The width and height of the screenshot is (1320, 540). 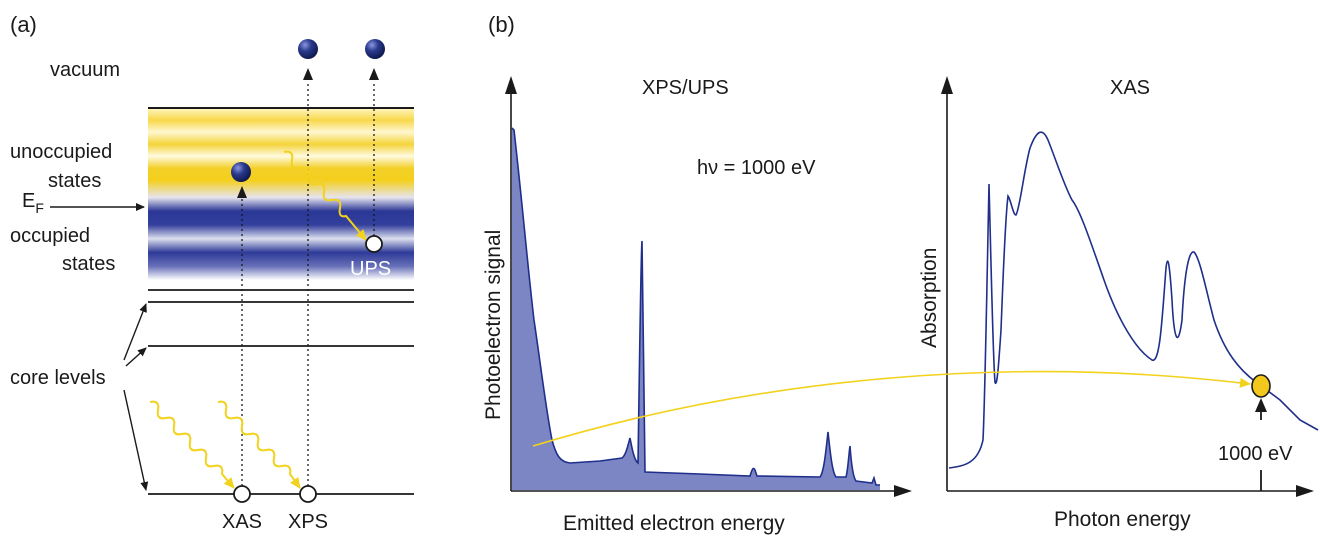 What do you see at coordinates (685, 88) in the screenshot?
I see `xps-title: XPS/UPS` at bounding box center [685, 88].